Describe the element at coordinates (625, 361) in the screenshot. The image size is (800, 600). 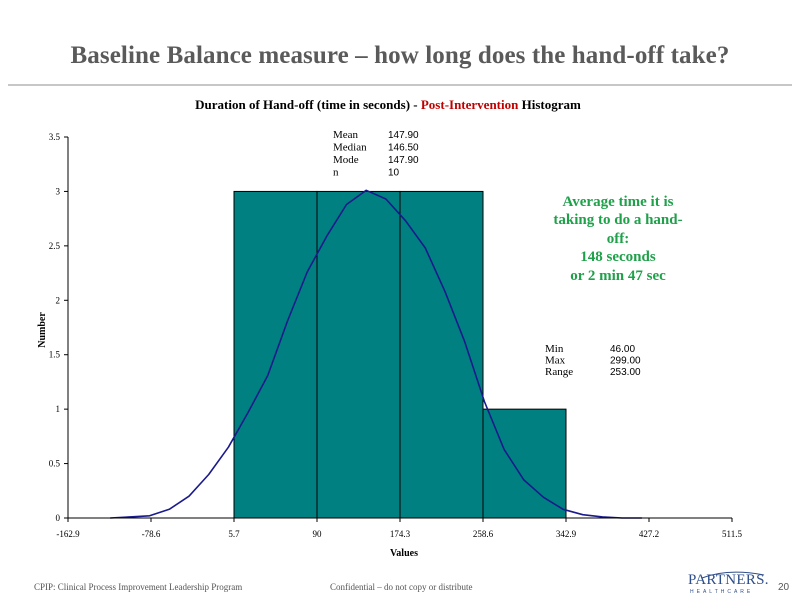
I see `stat-value: 299.00` at that location.